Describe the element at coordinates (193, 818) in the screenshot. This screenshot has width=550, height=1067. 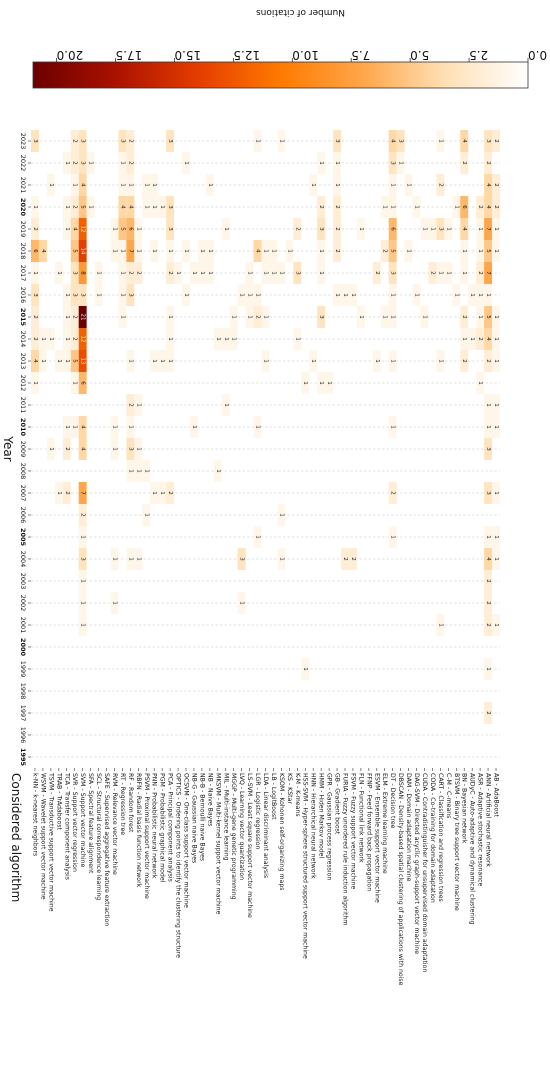
I see `algorithm-tick-label: NB-G - Gaussian naive Bayes` at that location.